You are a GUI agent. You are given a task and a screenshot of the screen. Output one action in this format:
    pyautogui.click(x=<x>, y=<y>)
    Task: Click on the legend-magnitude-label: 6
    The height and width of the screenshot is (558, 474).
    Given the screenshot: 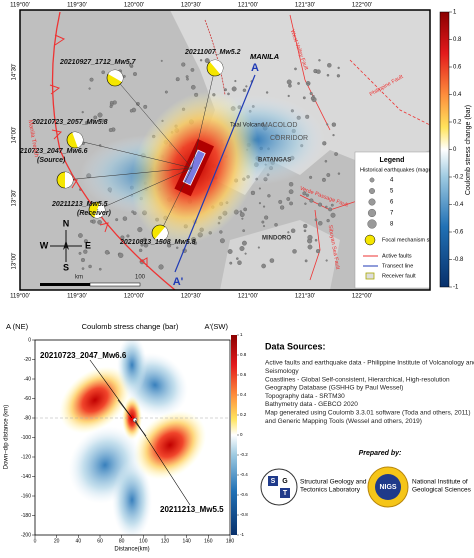 What is the action you would take?
    pyautogui.click(x=392, y=203)
    